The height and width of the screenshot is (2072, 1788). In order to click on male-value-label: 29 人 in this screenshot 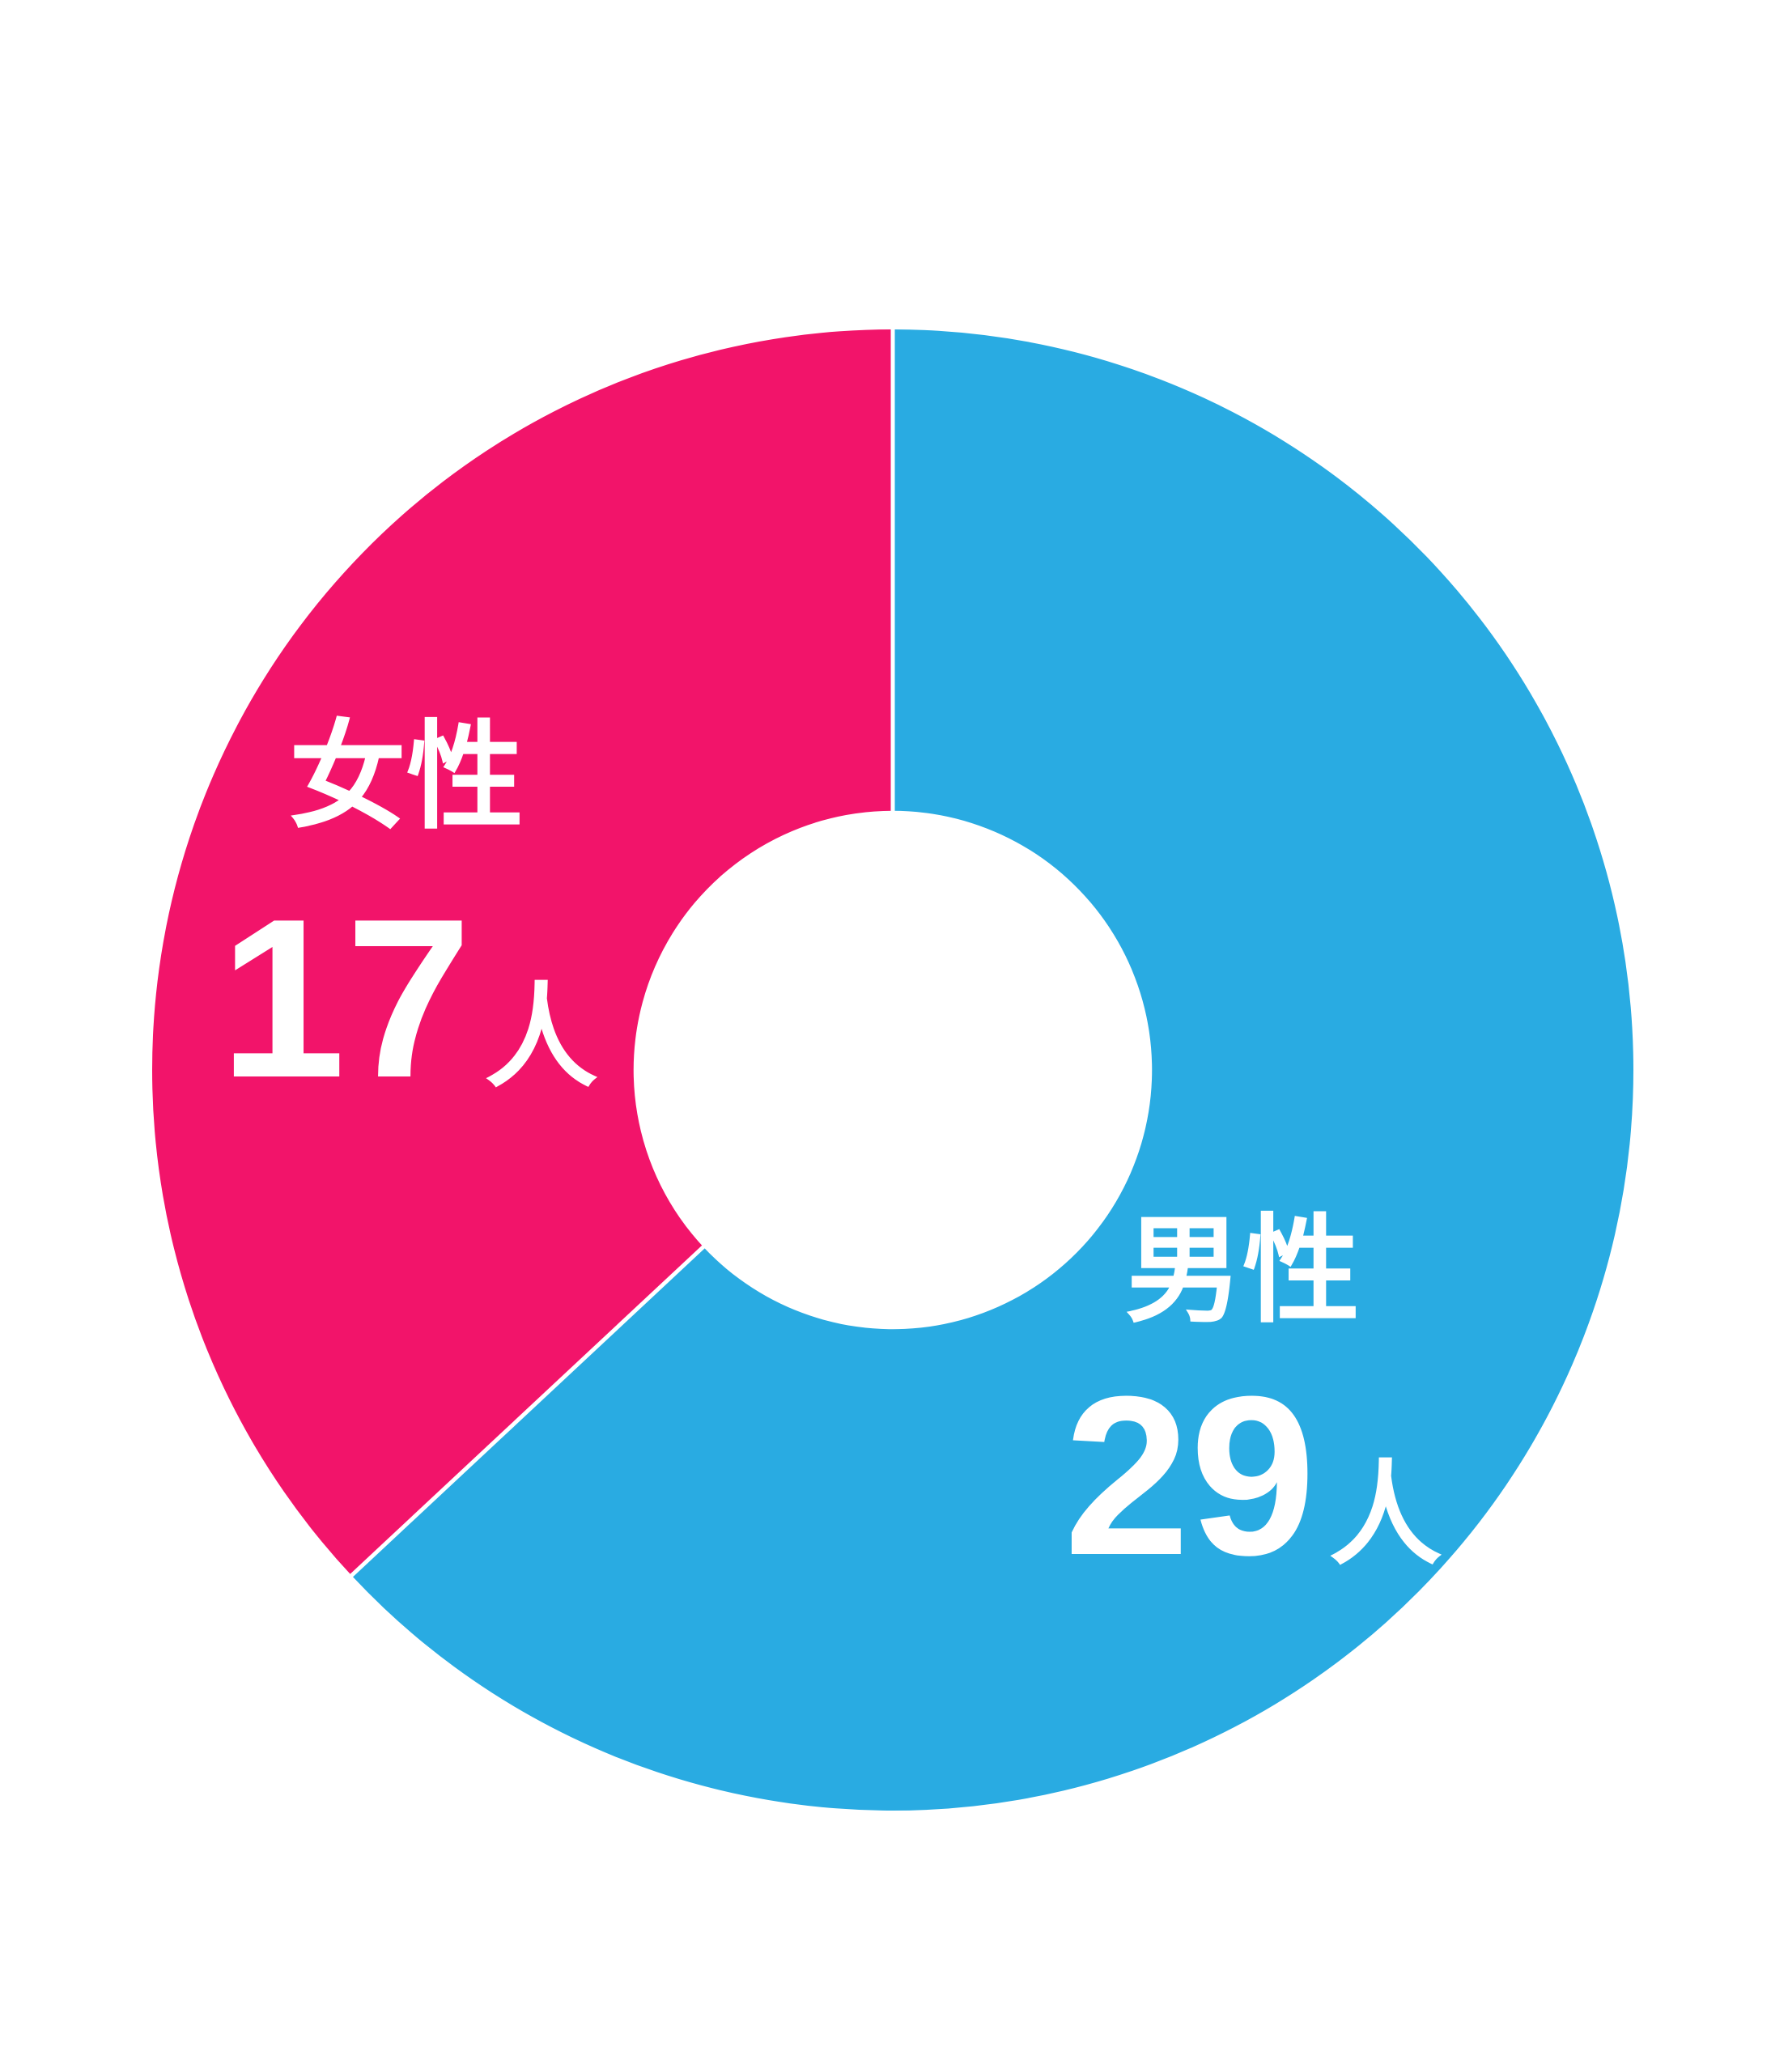, I will do `click(1253, 1476)`.